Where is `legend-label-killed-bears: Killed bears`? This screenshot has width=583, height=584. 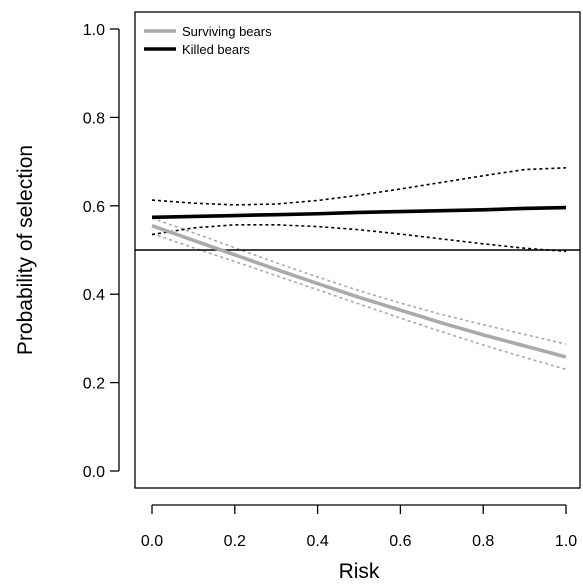
legend-label-killed-bears: Killed bears is located at coordinates (216, 49).